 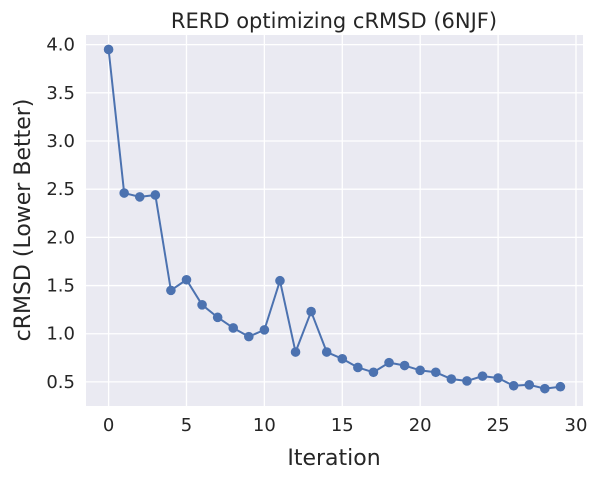 What do you see at coordinates (264, 425) in the screenshot?
I see `x-tick-label: 10` at bounding box center [264, 425].